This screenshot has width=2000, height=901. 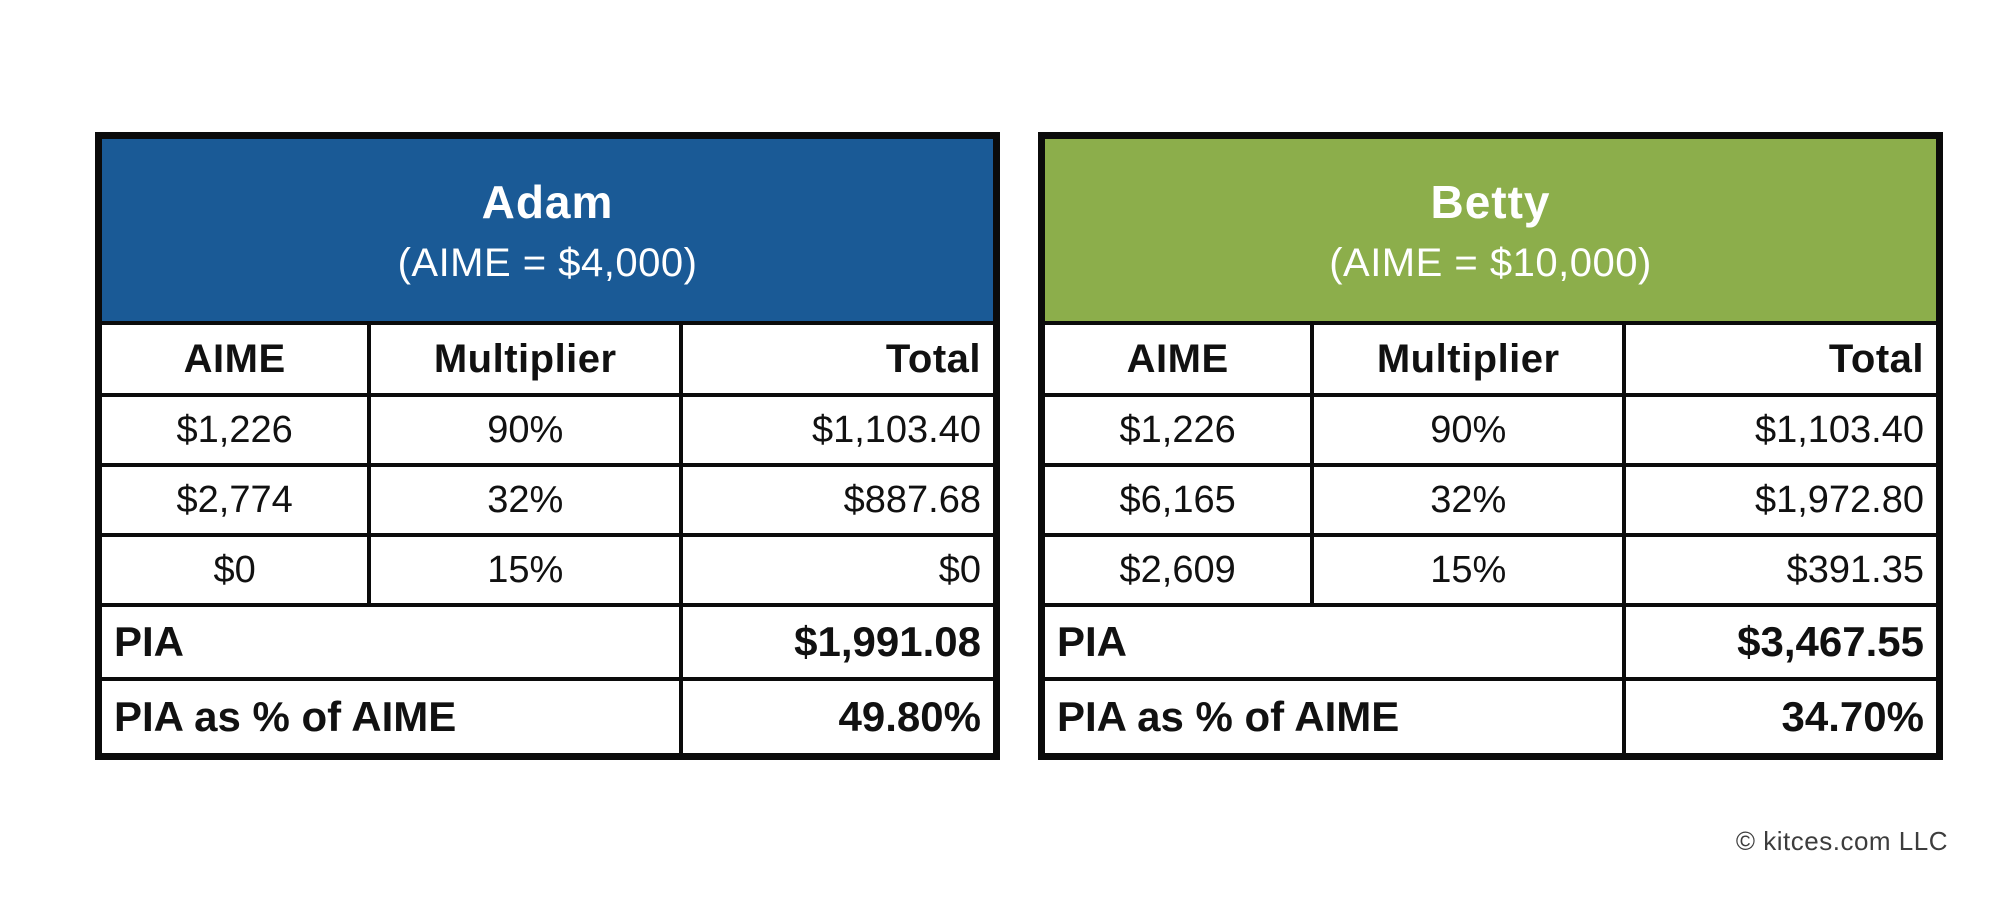 I want to click on aime-cell: $2,609, so click(x=1180, y=570).